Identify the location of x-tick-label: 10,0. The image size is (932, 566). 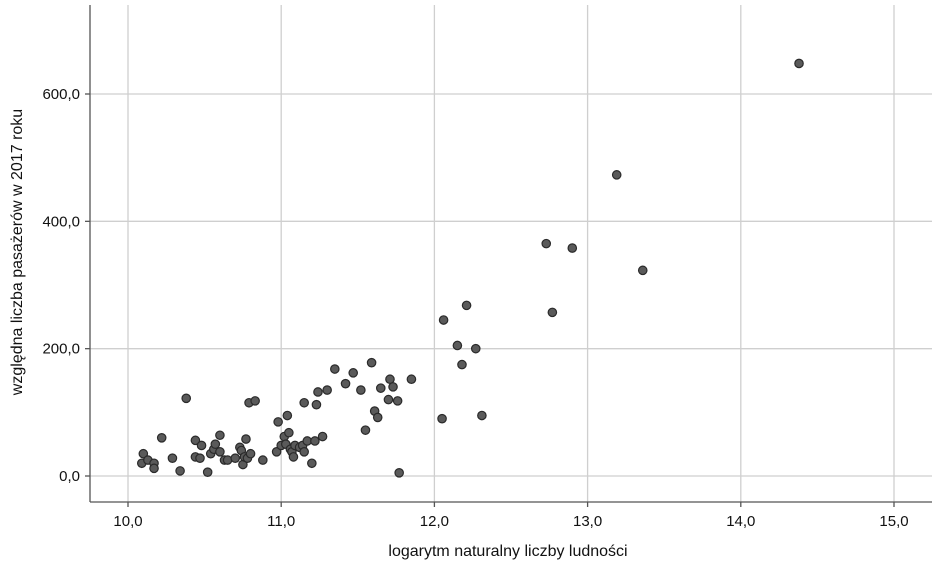
(127, 521).